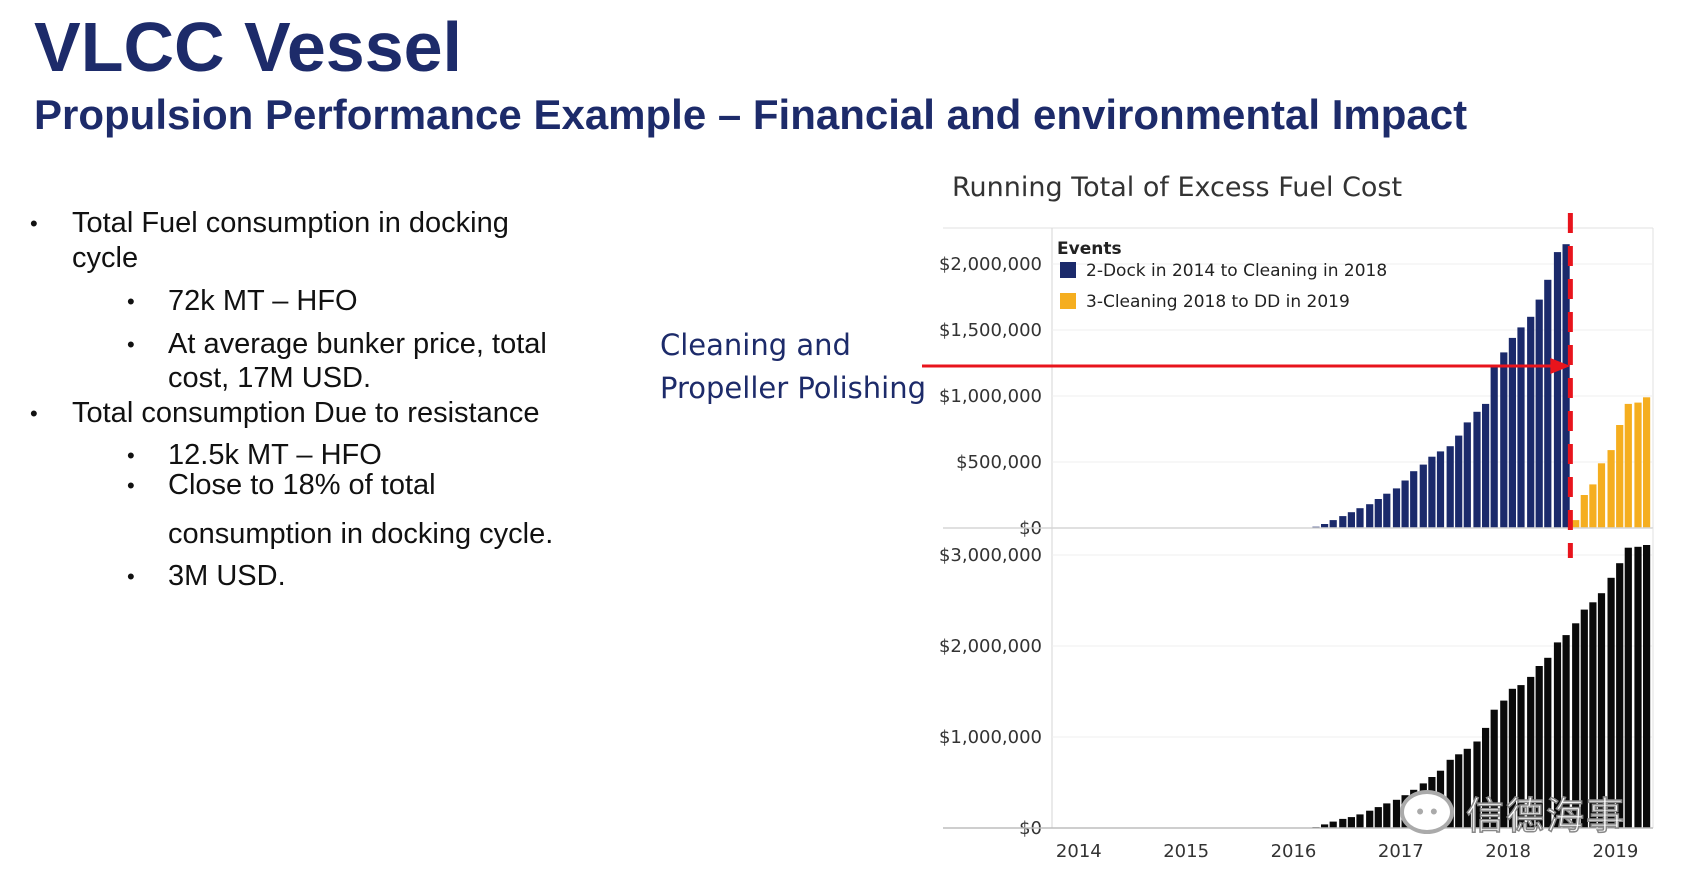 The width and height of the screenshot is (1684, 883). Describe the element at coordinates (302, 485) in the screenshot. I see `bullet-resistance-share-line1: Close to 18% of total` at that location.